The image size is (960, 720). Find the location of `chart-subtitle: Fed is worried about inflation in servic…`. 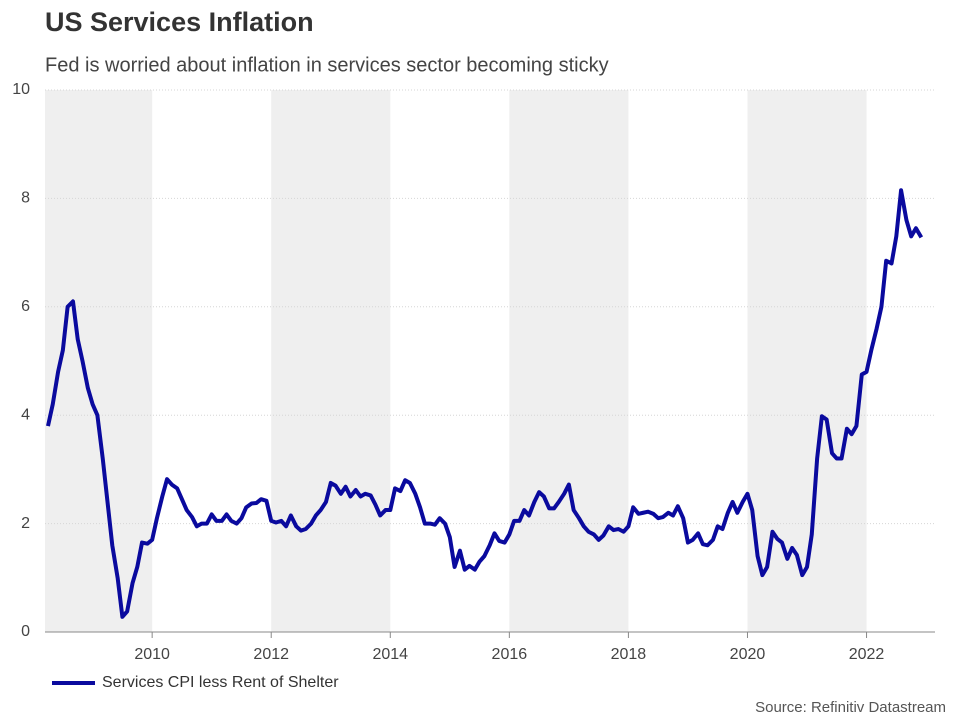

chart-subtitle: Fed is worried about inflation in servic… is located at coordinates (327, 65).